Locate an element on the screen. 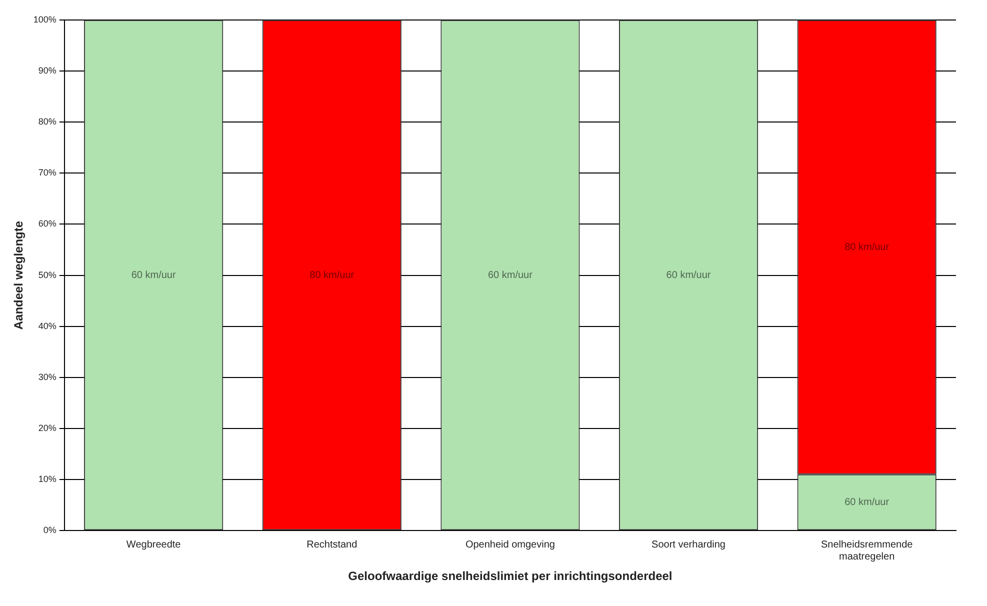 The width and height of the screenshot is (987, 606). y-tick-label: 50% is located at coordinates (47, 275).